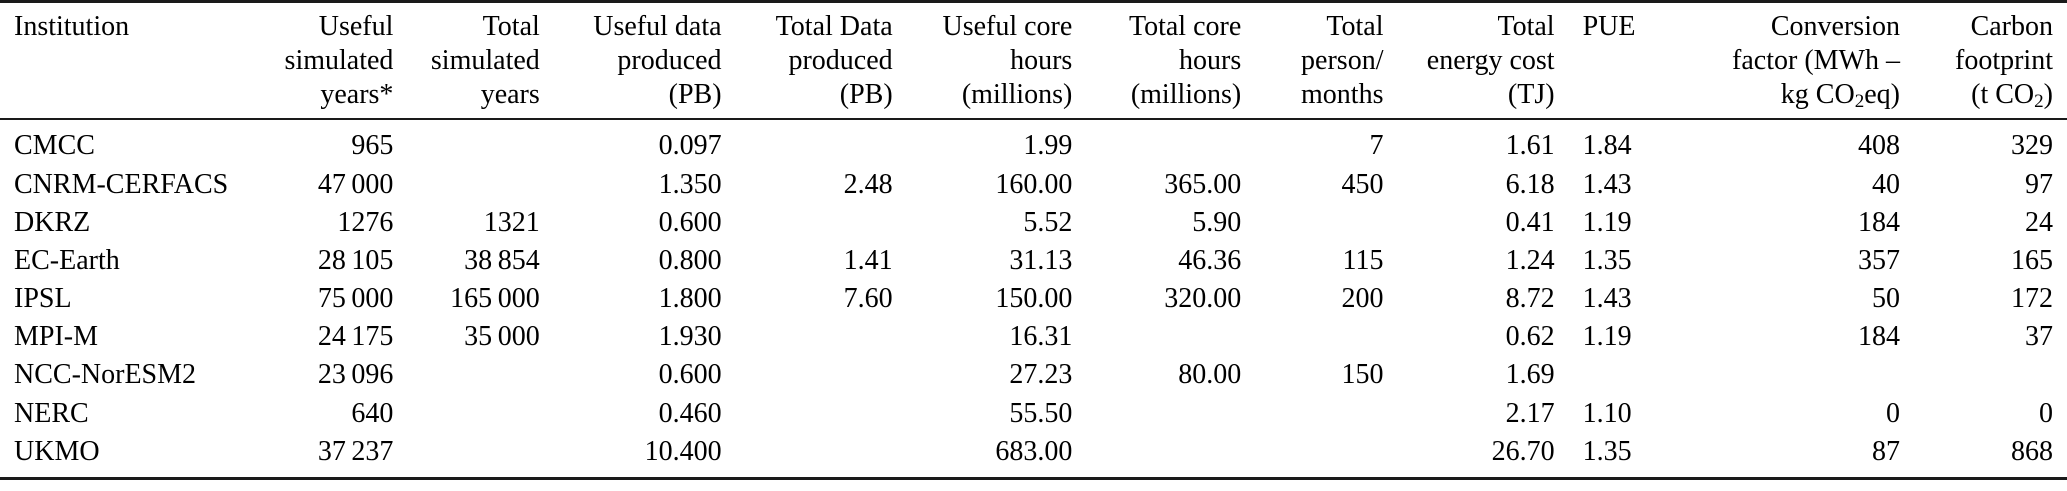 The image size is (2067, 491). Describe the element at coordinates (355, 260) in the screenshot. I see `cell-useful-sim-years: 28 105` at that location.